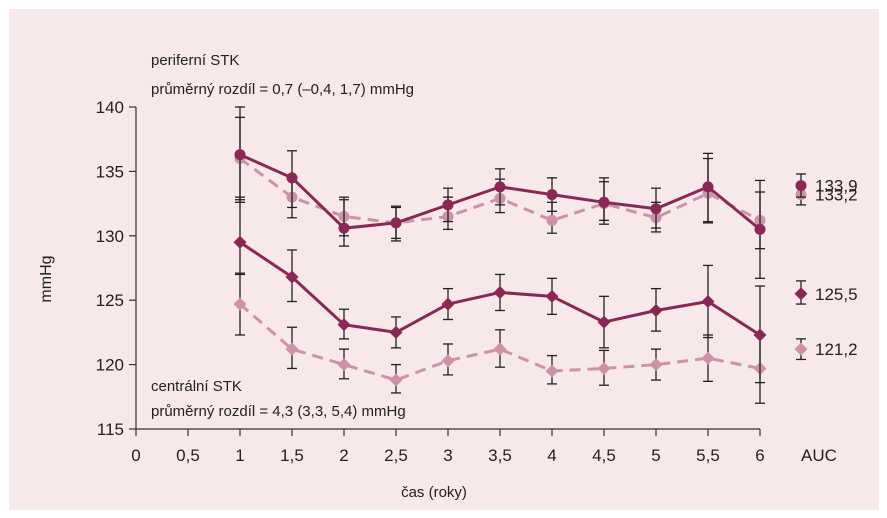  What do you see at coordinates (759, 455) in the screenshot?
I see `x-tick-label: 6` at bounding box center [759, 455].